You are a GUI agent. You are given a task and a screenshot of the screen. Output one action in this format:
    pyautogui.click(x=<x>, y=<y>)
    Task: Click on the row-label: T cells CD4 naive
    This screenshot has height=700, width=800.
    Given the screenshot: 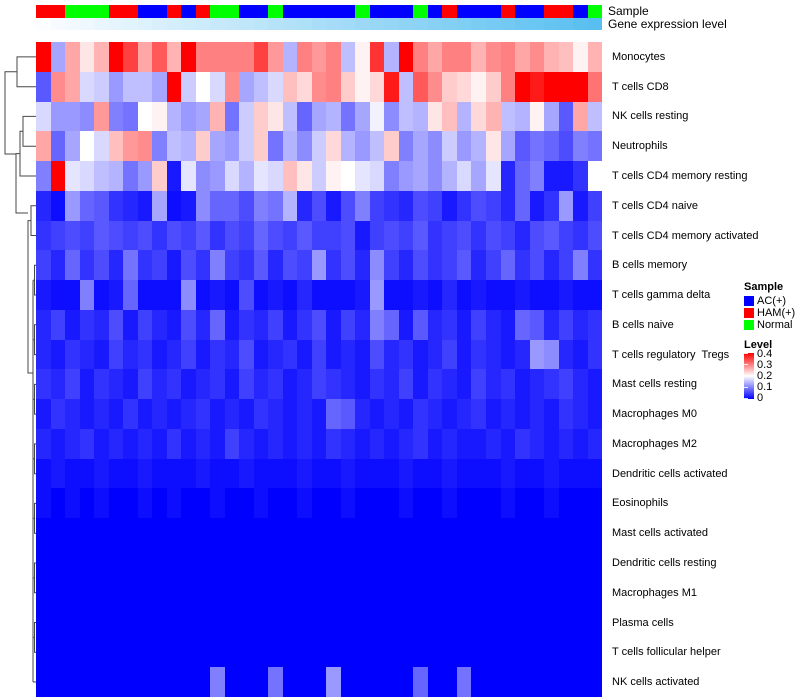 What is the action you would take?
    pyautogui.click(x=655, y=206)
    